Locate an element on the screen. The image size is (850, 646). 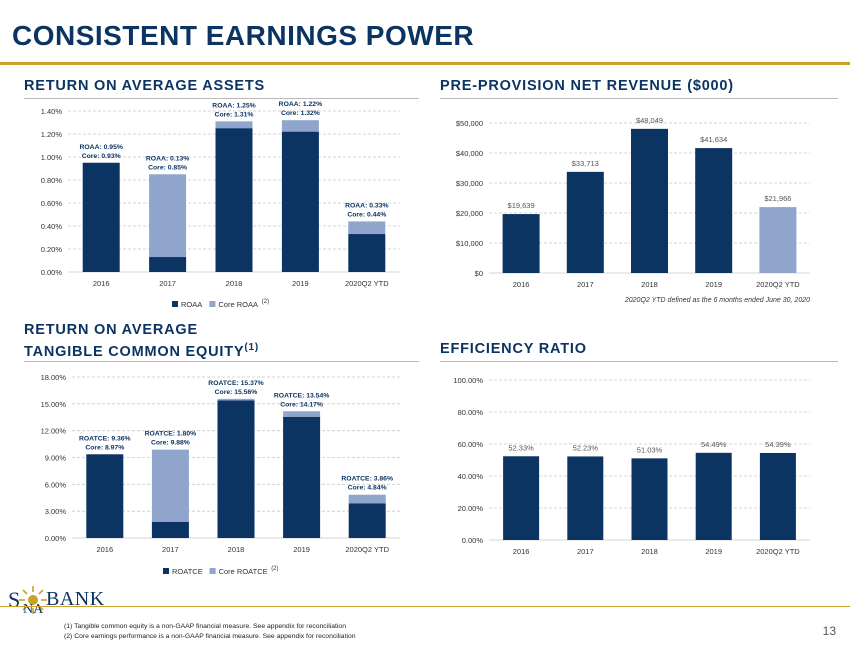
data-label-line2: Core: 4.84% is located at coordinates (367, 488).